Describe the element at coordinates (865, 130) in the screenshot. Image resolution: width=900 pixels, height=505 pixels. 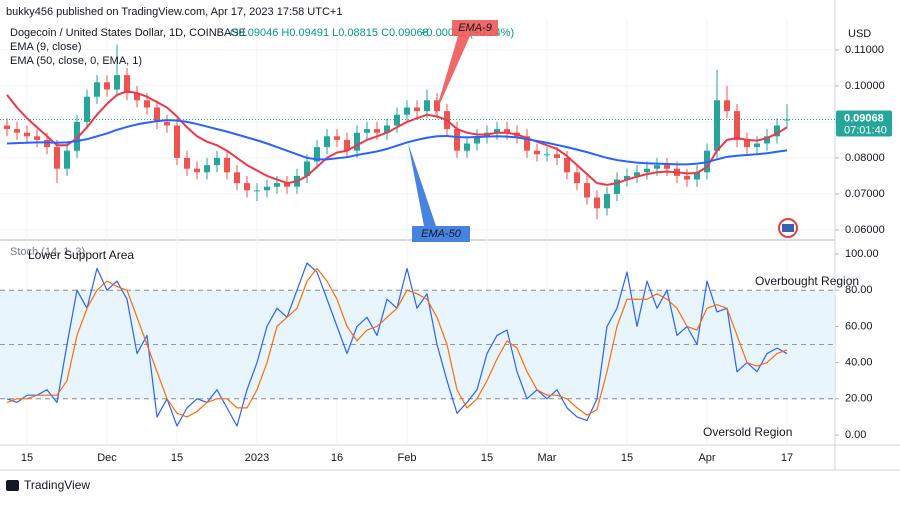
I see `countdown-label: 07:01:40` at that location.